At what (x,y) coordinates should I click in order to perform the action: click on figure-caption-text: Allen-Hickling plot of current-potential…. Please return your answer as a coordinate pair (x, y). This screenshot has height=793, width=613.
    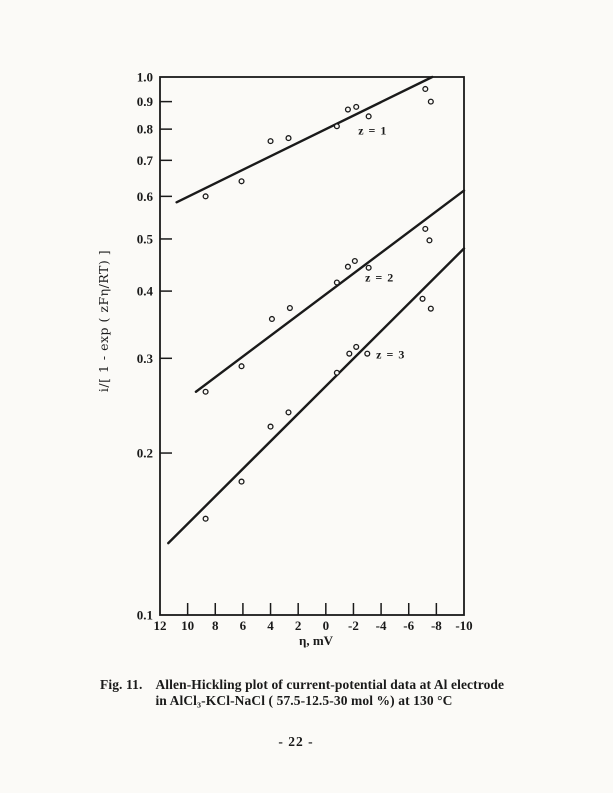
    Looking at the image, I should click on (365, 692).